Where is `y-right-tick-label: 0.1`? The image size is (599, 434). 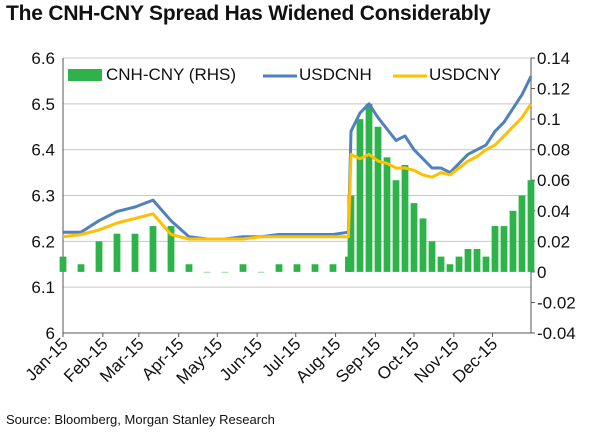 y-right-tick-label: 0.1 is located at coordinates (549, 119).